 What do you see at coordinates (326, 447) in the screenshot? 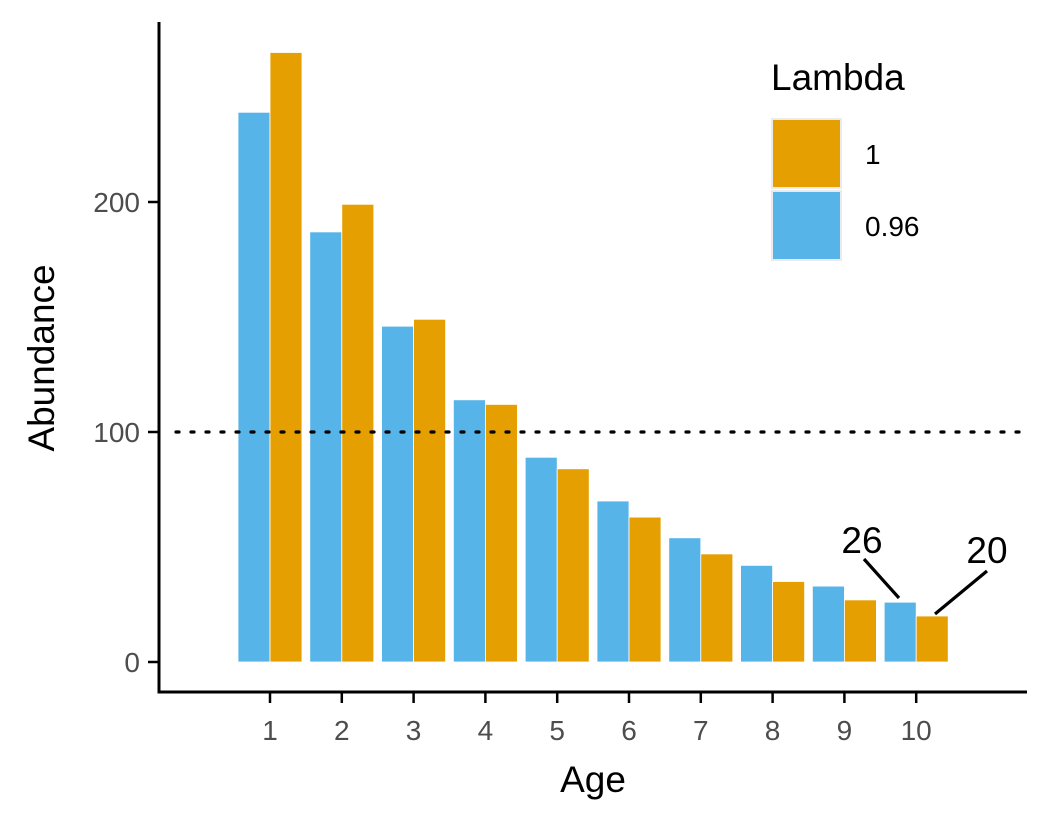
I see `bar-age-2-lambda-0.96` at bounding box center [326, 447].